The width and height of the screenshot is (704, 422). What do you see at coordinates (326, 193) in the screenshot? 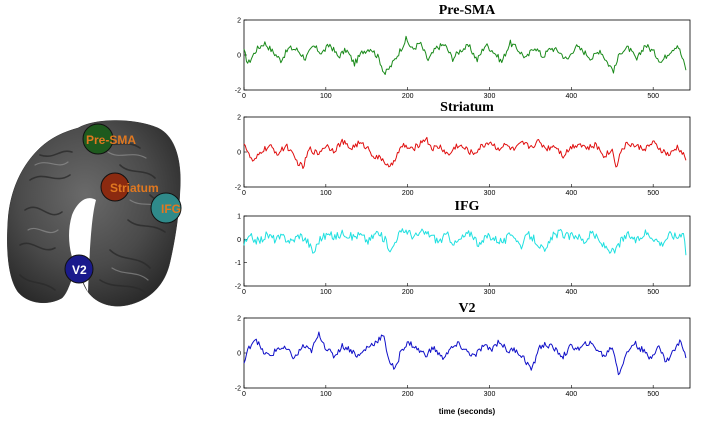
I see `x-tick-label-1-1: 100` at bounding box center [326, 193].